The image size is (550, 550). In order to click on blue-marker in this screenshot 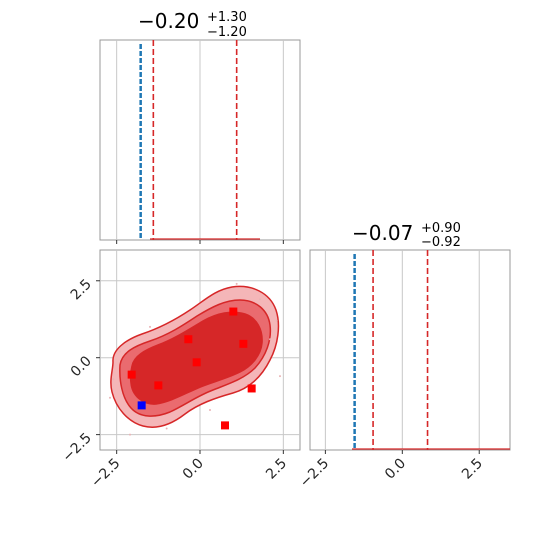, I will do `click(141, 405)`.